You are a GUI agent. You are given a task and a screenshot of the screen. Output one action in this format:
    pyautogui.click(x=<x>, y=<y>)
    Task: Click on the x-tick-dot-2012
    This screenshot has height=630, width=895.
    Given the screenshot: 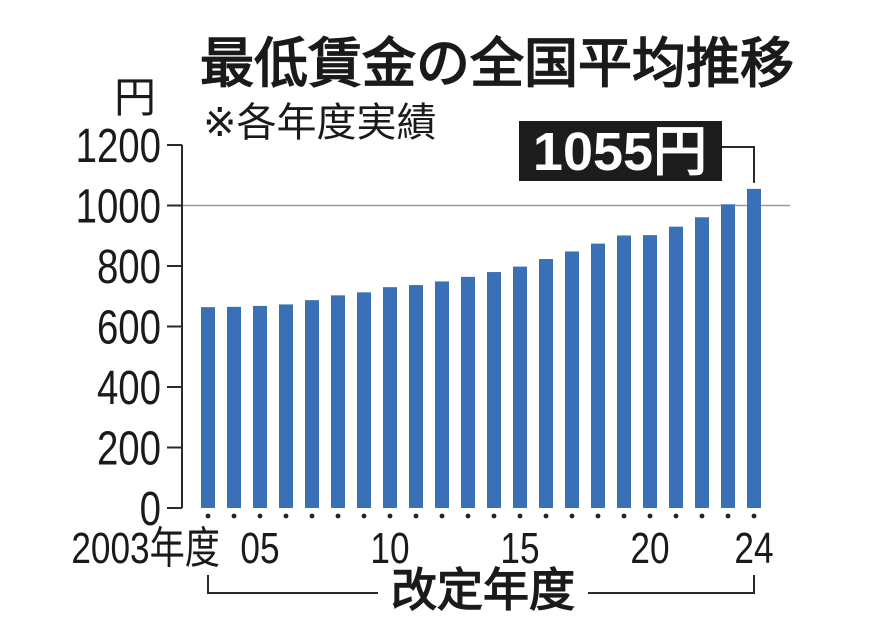 What is the action you would take?
    pyautogui.click(x=442, y=516)
    